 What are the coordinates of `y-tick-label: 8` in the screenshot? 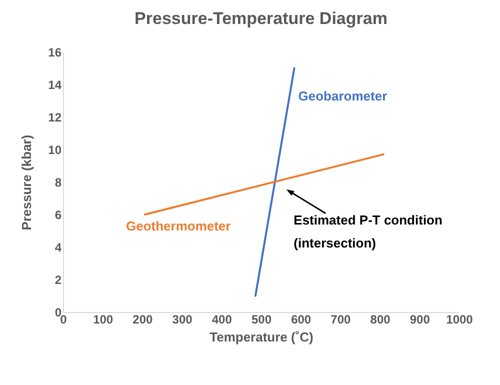 It's located at (58, 183).